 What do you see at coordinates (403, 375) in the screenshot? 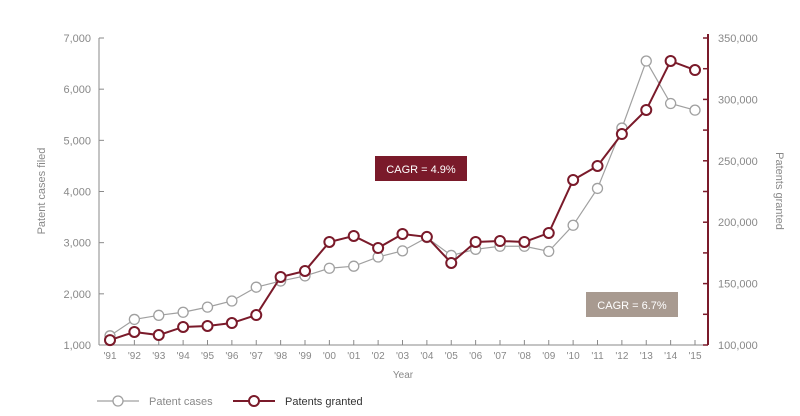
I see `x-axis-title: Year` at bounding box center [403, 375].